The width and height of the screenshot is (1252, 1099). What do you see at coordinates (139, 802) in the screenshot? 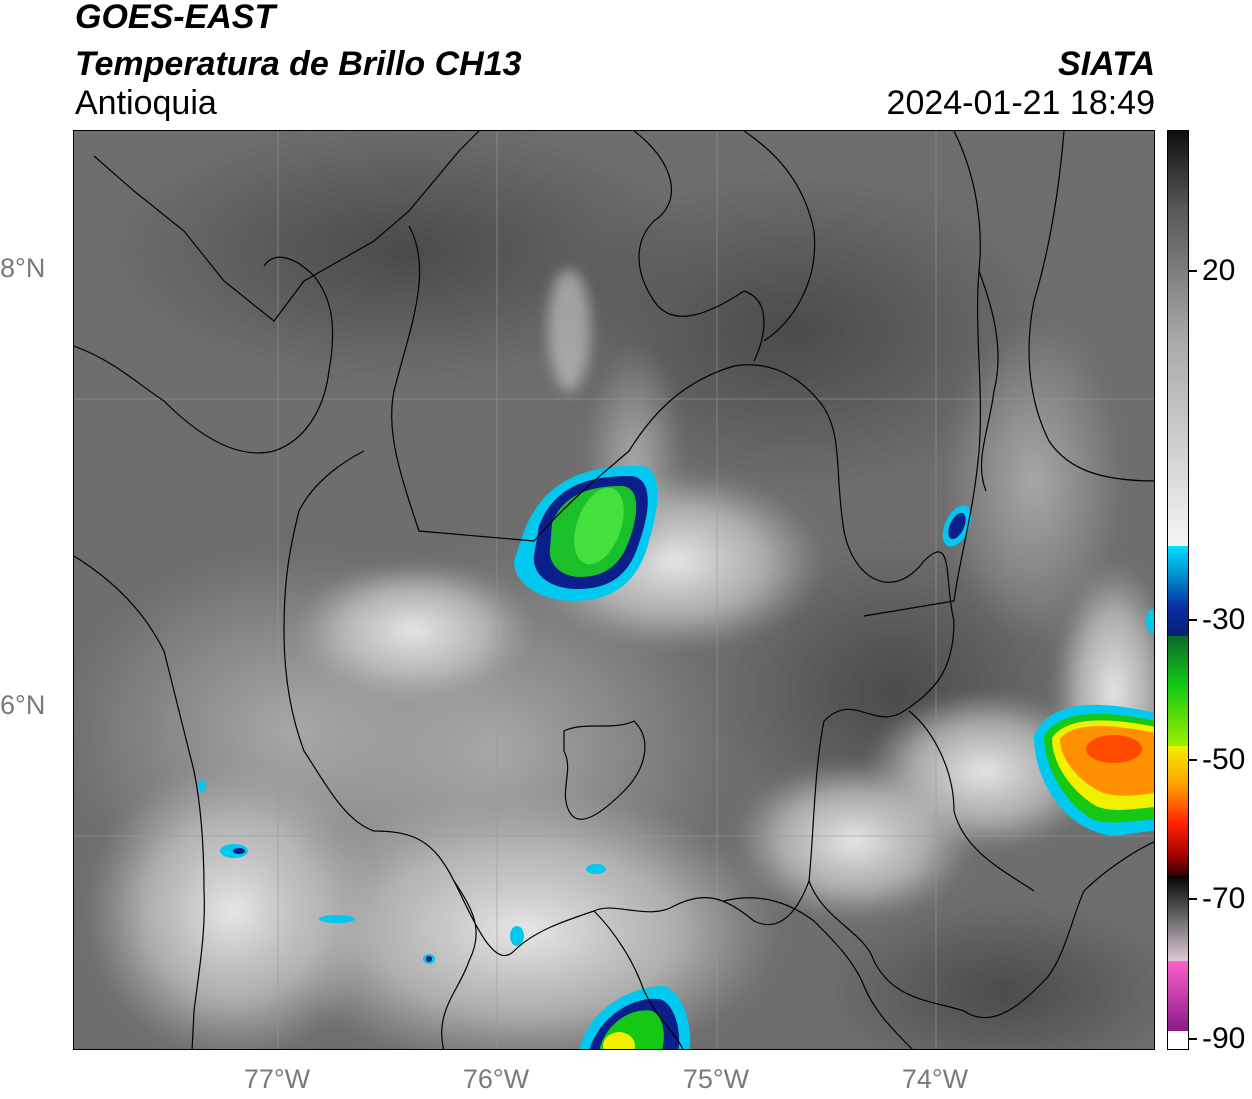
I see `coast-west` at bounding box center [139, 802].